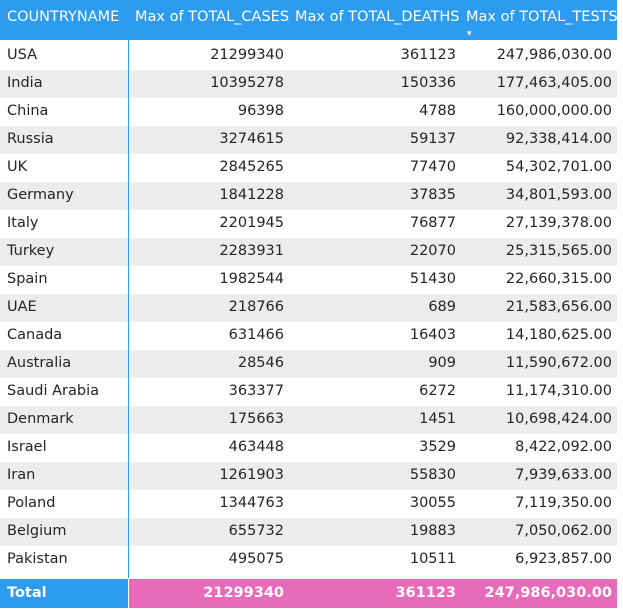  Describe the element at coordinates (563, 447) in the screenshot. I see `total-tests-cell: 8,422,092.00` at that location.